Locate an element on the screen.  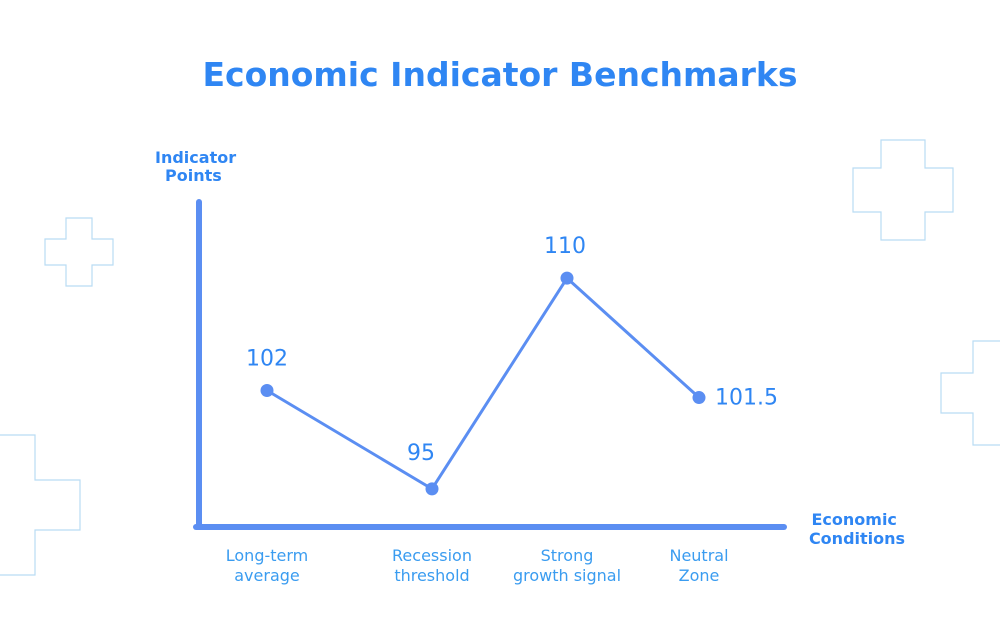
y-axis-title-line-1: Indicator is located at coordinates (195, 157).